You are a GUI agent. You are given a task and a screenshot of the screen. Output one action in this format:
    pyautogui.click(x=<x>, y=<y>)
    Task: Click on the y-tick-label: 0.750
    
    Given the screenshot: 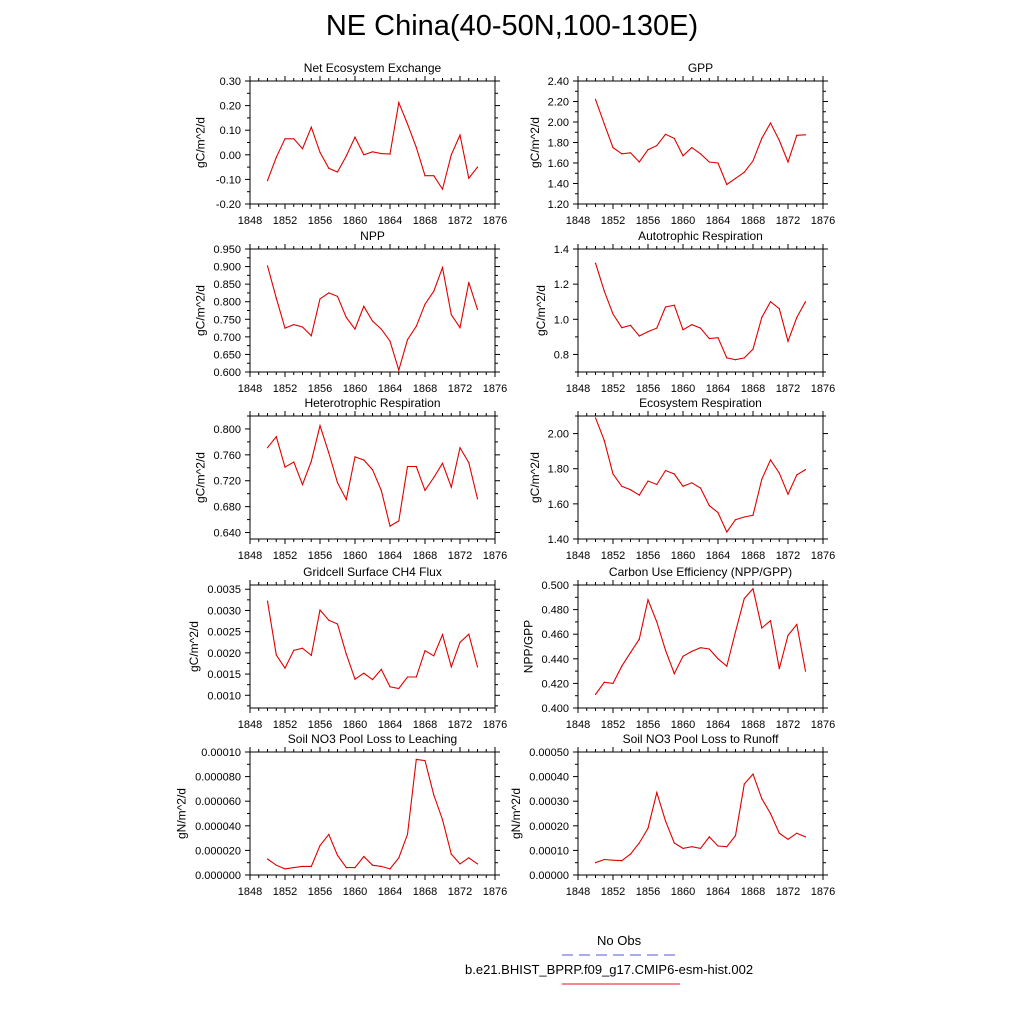 What is the action you would take?
    pyautogui.click(x=227, y=320)
    